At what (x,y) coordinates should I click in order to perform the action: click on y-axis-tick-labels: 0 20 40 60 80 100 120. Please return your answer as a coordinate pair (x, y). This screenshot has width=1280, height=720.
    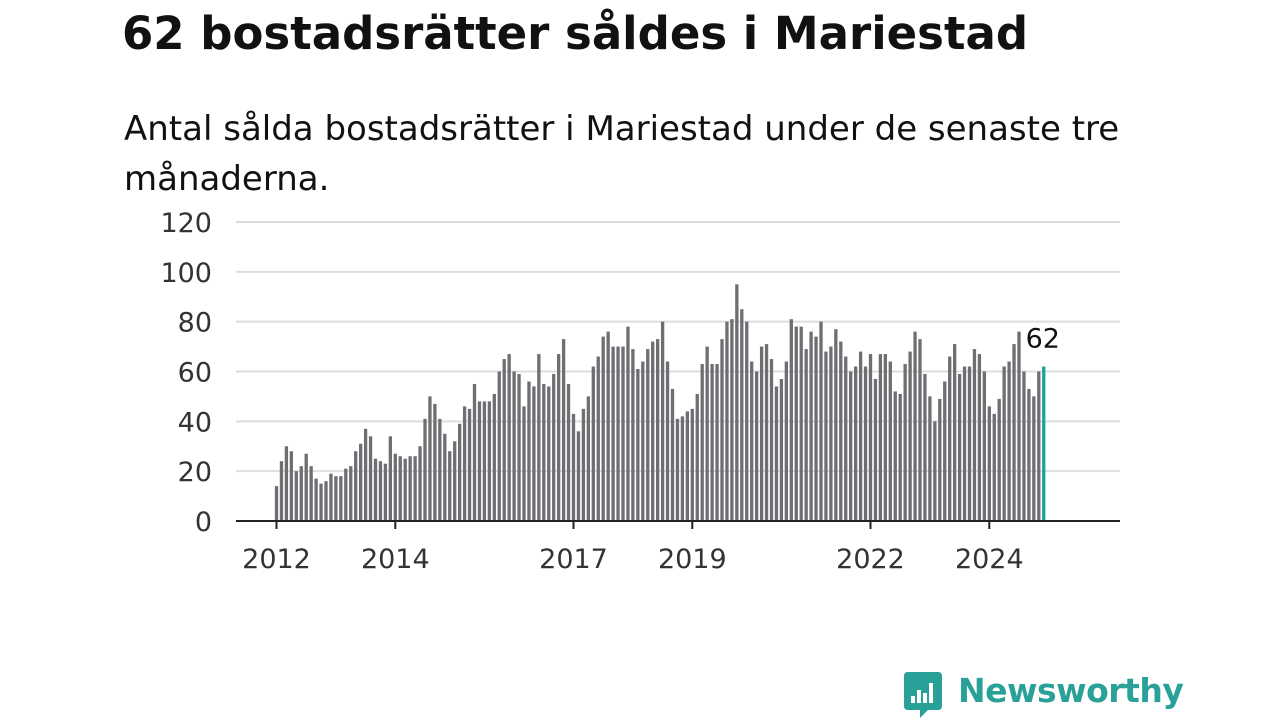
    Looking at the image, I should click on (186, 373).